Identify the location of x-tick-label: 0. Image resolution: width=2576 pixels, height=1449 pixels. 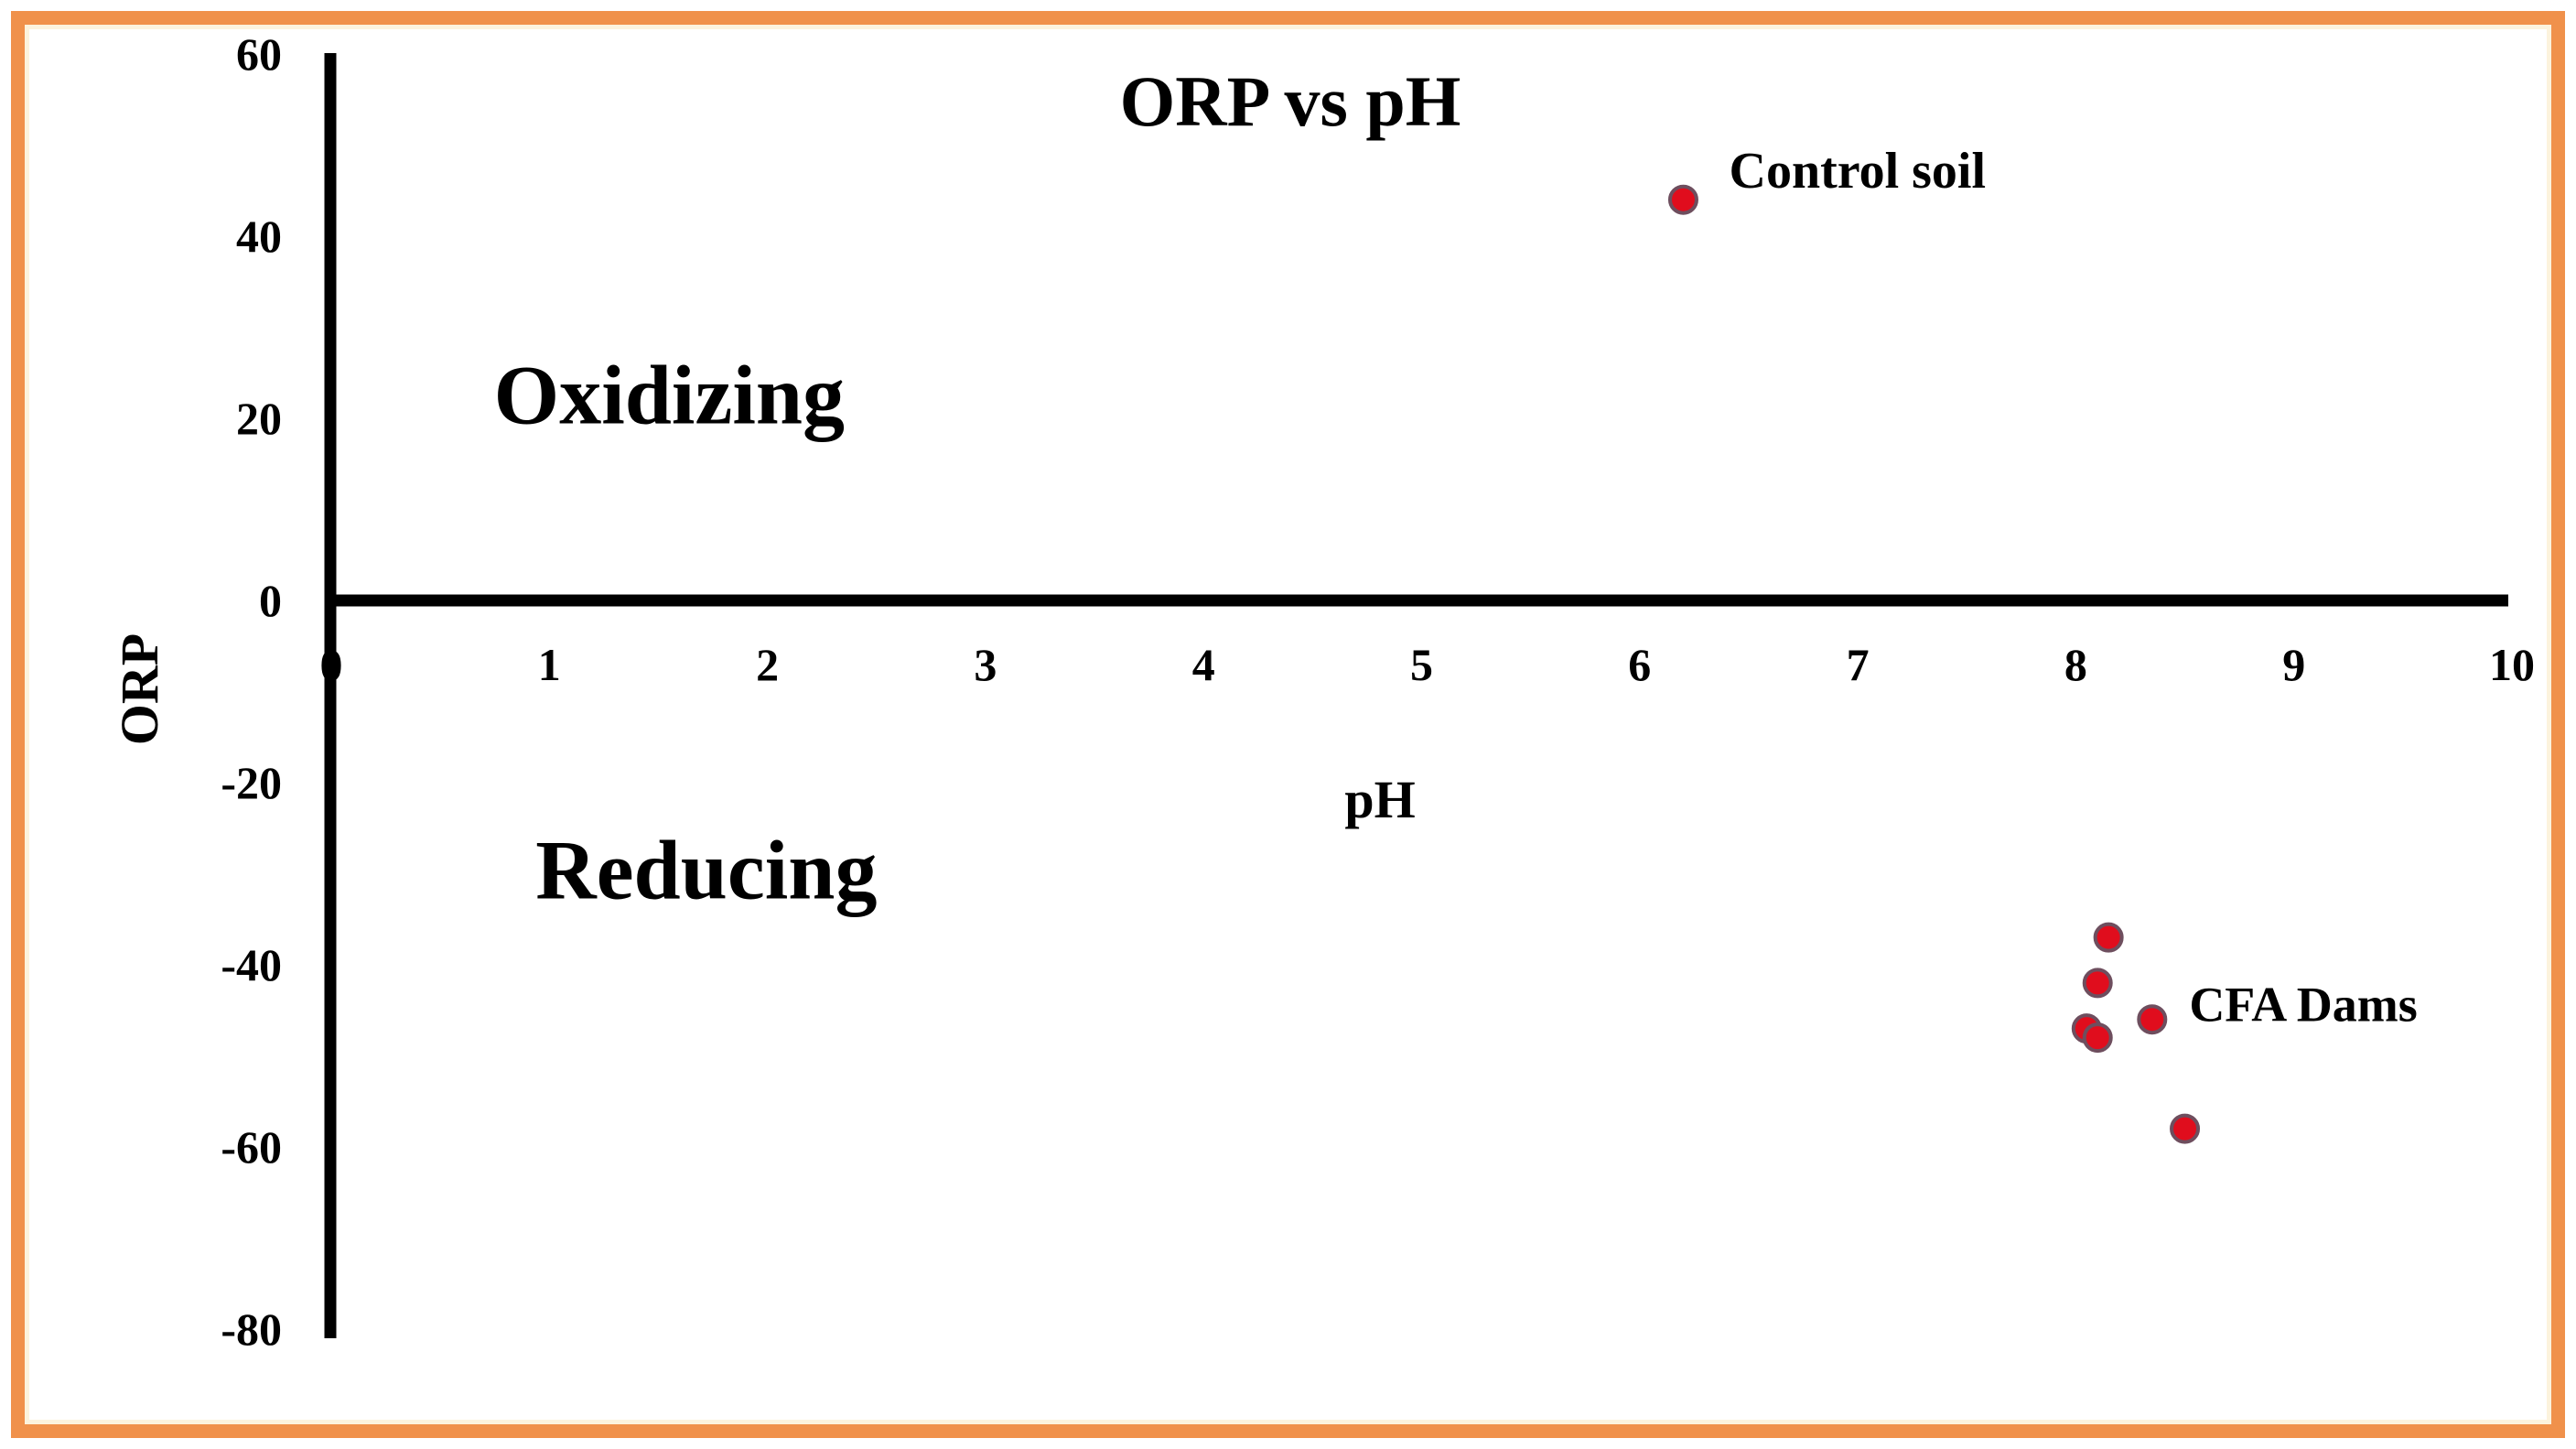
(331, 664).